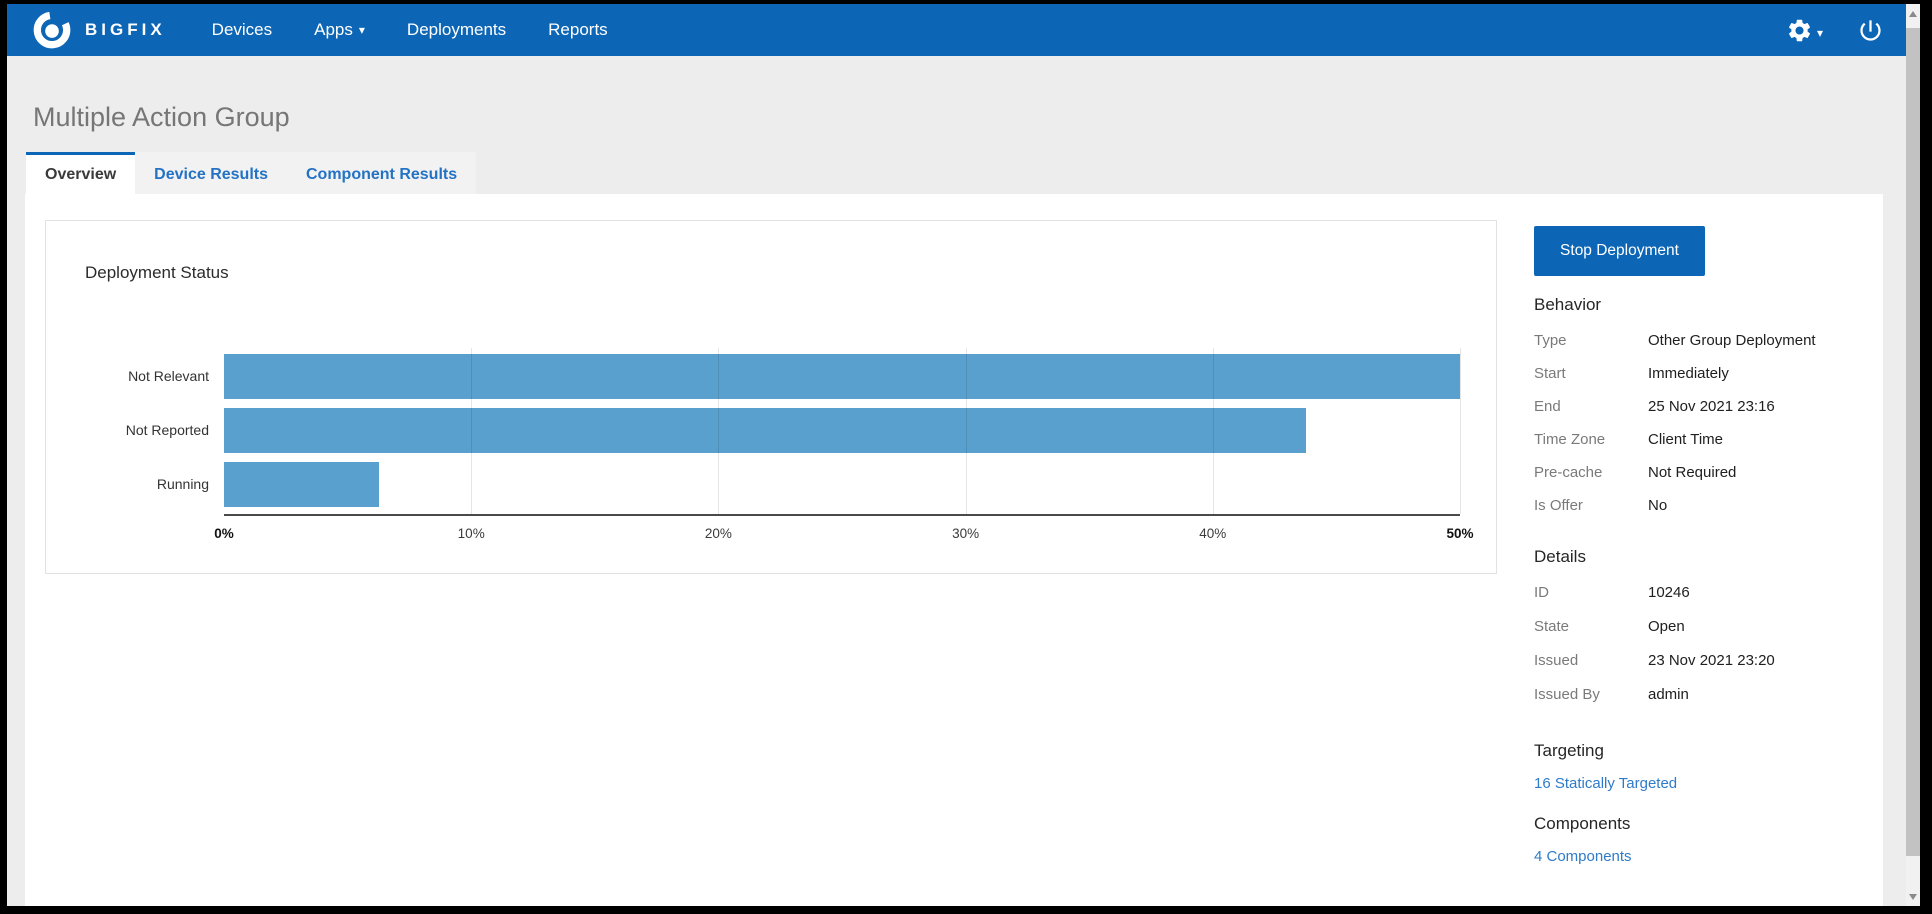 The image size is (1932, 914). I want to click on bigfix-logo-icon, so click(52, 30).